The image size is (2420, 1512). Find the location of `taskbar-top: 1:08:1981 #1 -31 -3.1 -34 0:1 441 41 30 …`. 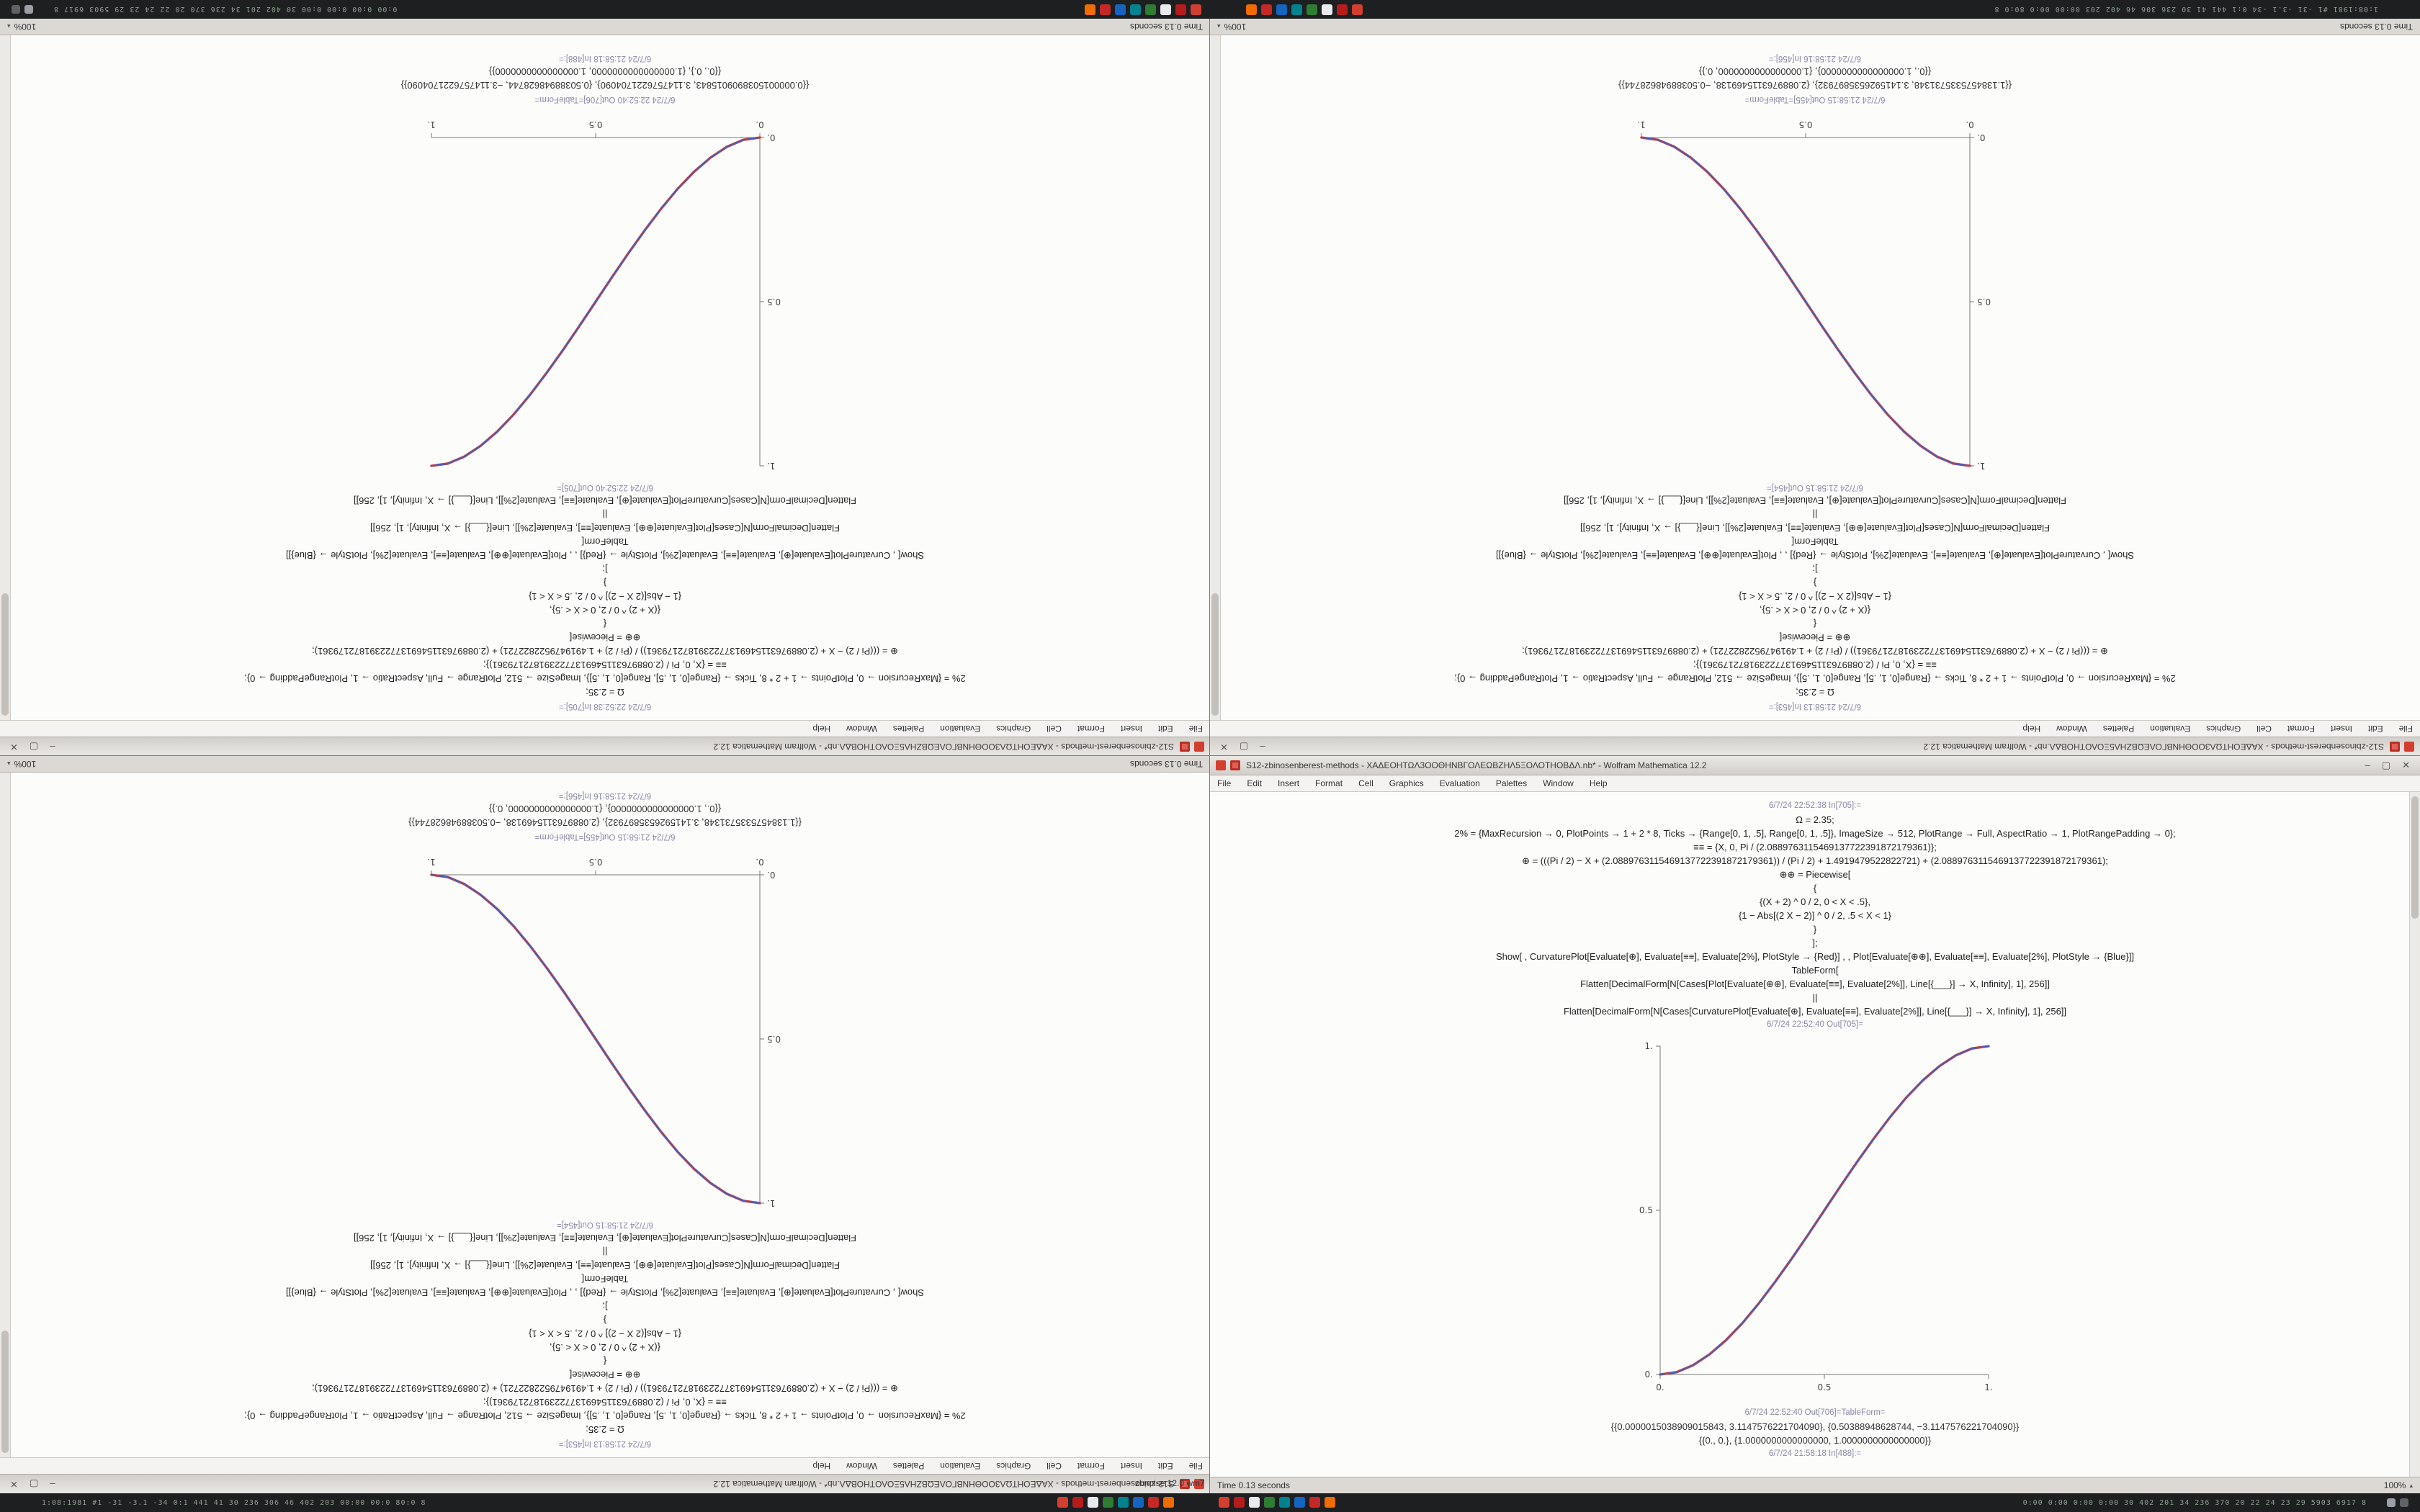

taskbar-top: 1:08:1981 #1 -31 -3.1 -34 0:1 441 41 30 … is located at coordinates (1210, 9).